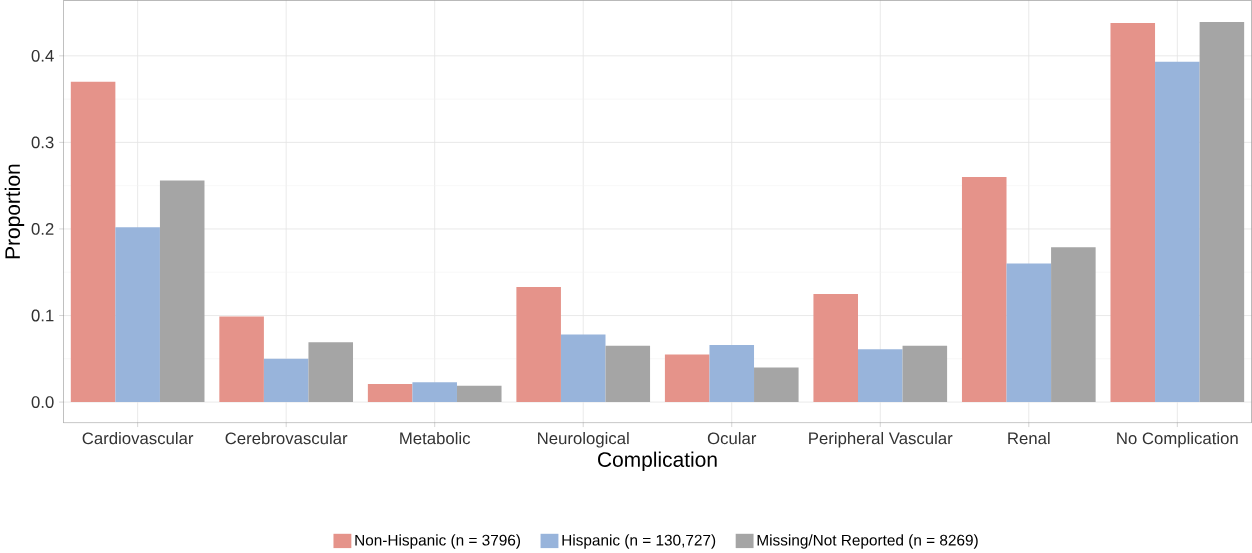 This screenshot has height=553, width=1252. What do you see at coordinates (881, 439) in the screenshot?
I see `x-tick-label: Peripheral Vascular` at bounding box center [881, 439].